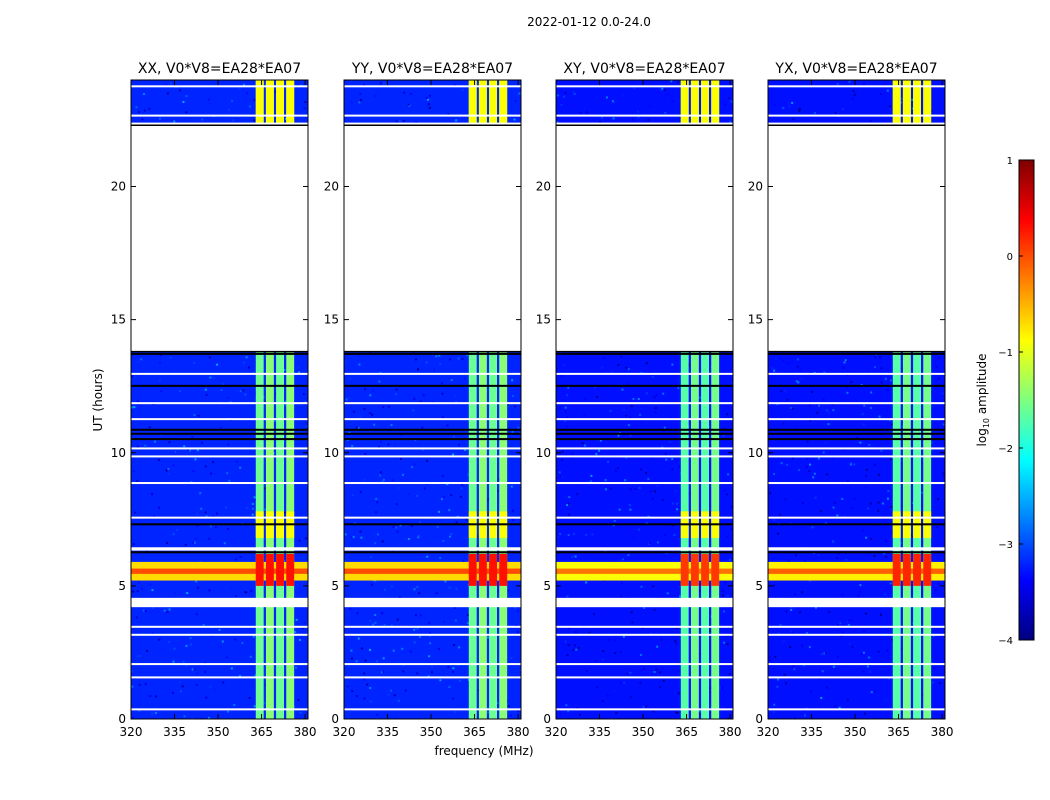 The height and width of the screenshot is (800, 1050). What do you see at coordinates (280, 103) in the screenshot?
I see `rfi-bright-segment` at bounding box center [280, 103].